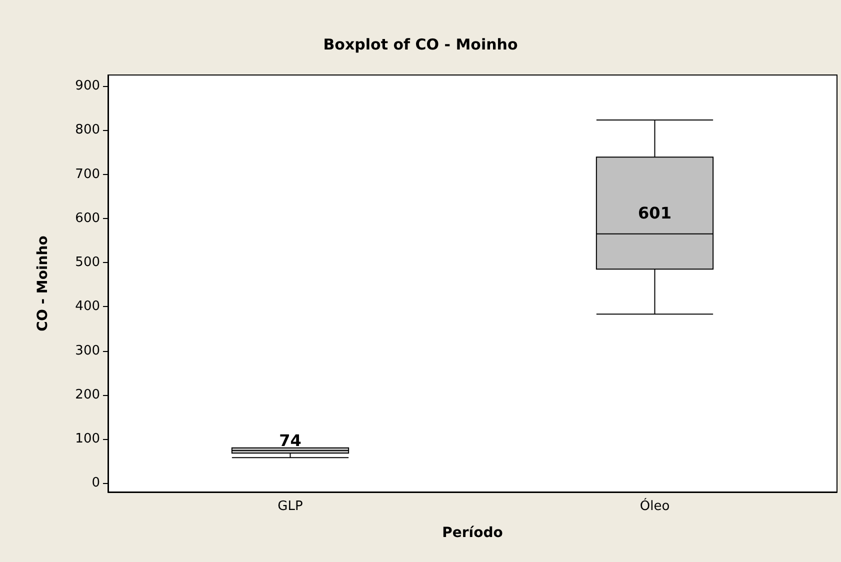 The image size is (841, 562). What do you see at coordinates (290, 440) in the screenshot?
I see `text: 74` at bounding box center [290, 440].